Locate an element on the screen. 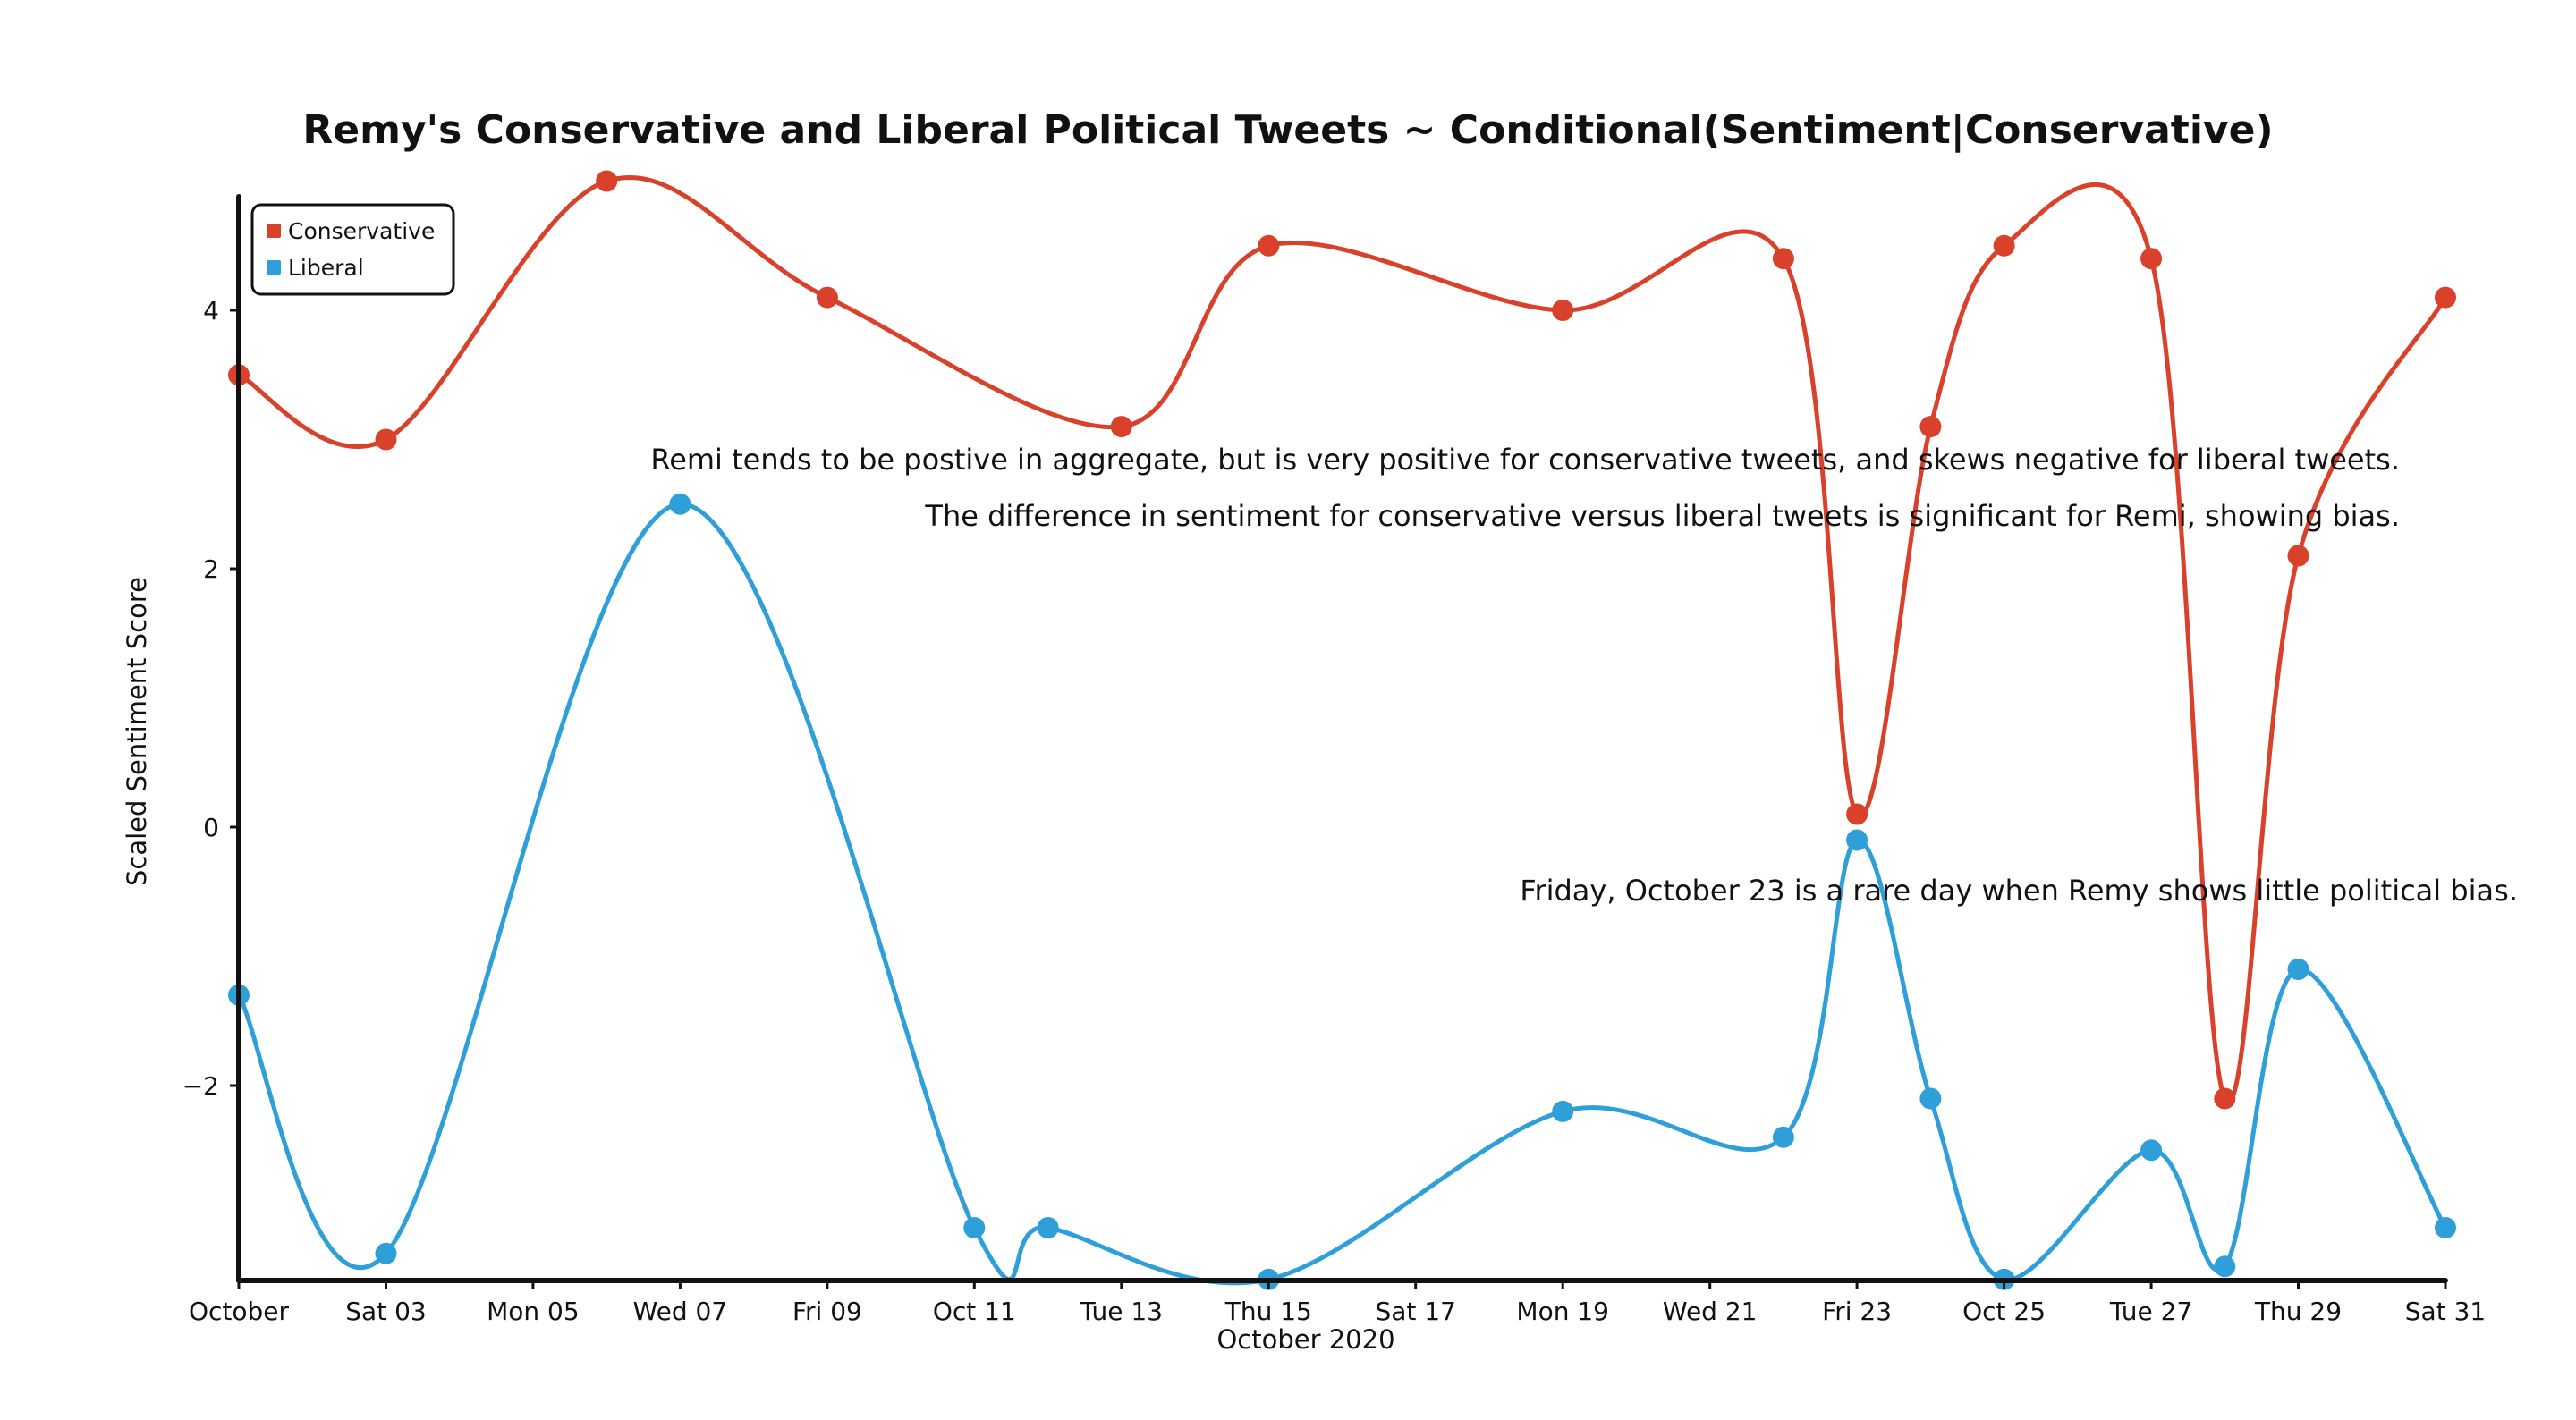 Image resolution: width=2576 pixels, height=1420 pixels. x-tick-label: Tue 13 is located at coordinates (1121, 1312).